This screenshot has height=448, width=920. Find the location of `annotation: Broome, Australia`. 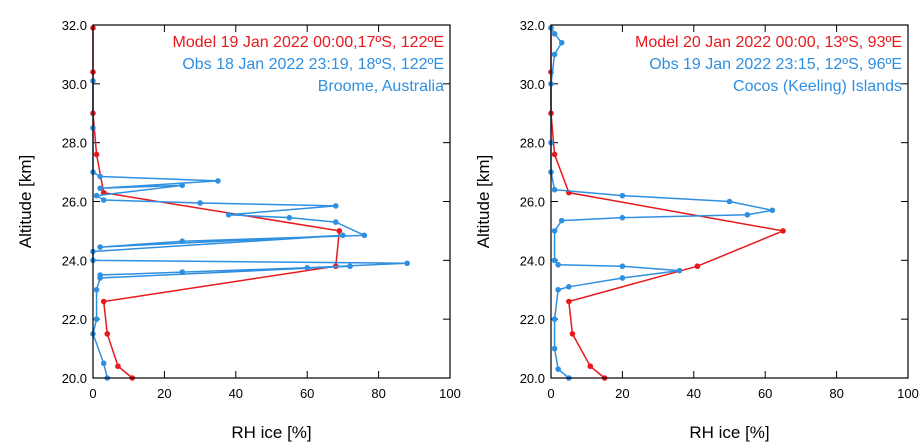

annotation: Broome, Australia is located at coordinates (381, 86).